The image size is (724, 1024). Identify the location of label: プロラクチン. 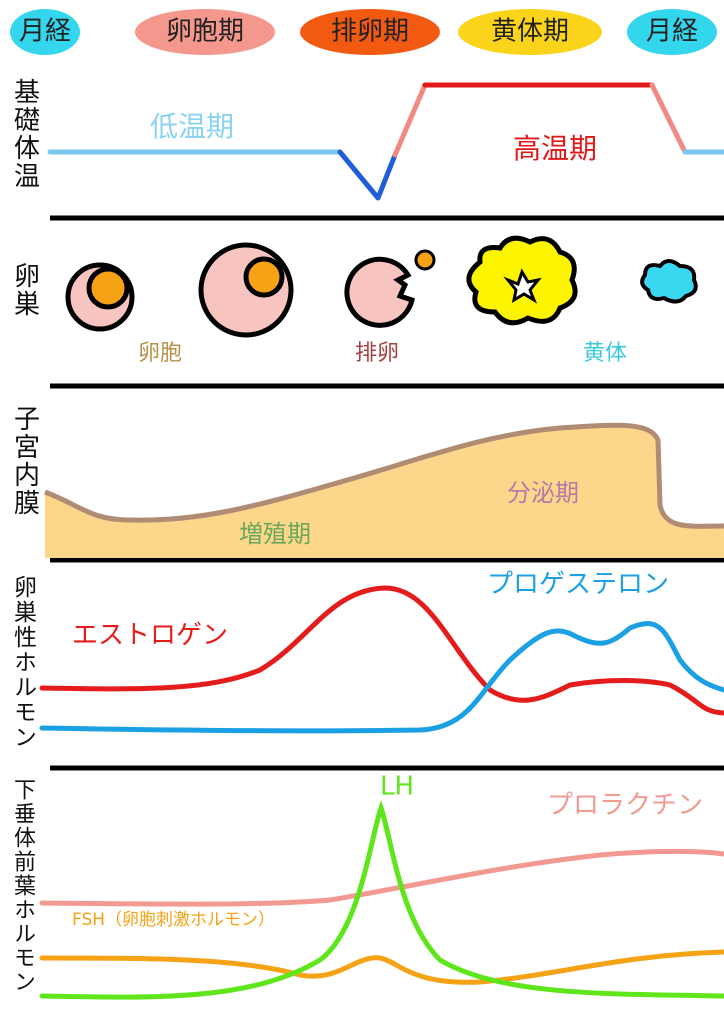
(625, 806).